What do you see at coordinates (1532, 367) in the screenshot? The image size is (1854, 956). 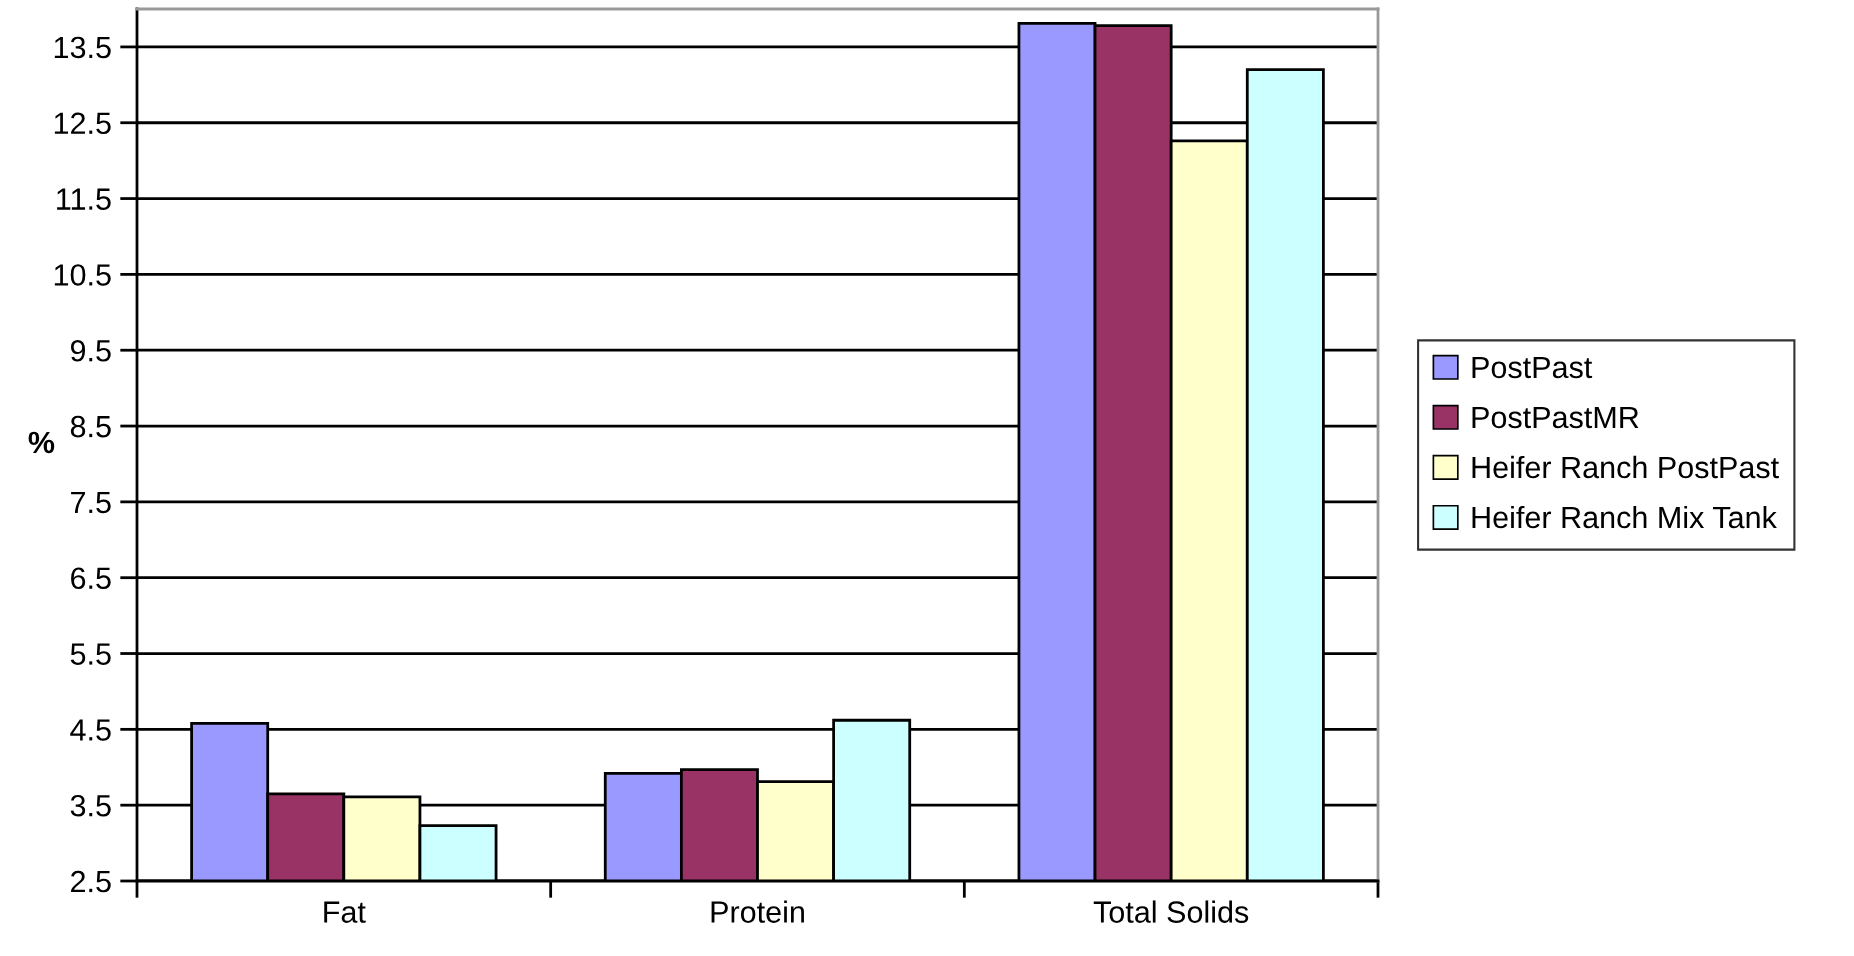 I see `legend-label: PostPast` at bounding box center [1532, 367].